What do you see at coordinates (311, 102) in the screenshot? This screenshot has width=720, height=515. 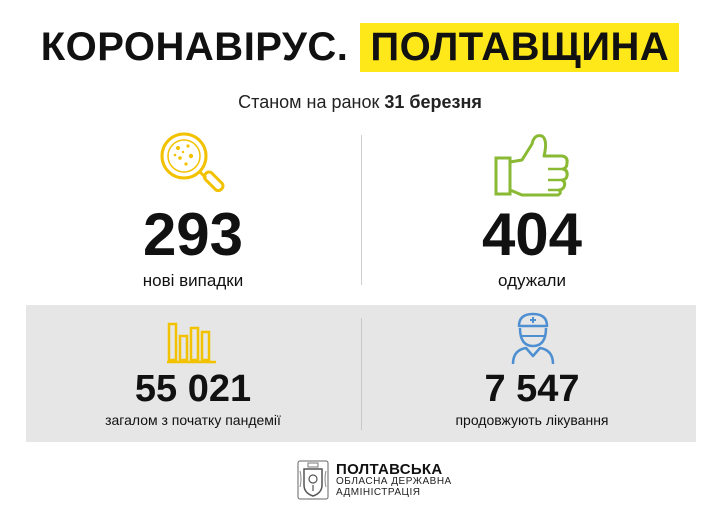 I see `subtitle-prefix: Станом на ранок` at bounding box center [311, 102].